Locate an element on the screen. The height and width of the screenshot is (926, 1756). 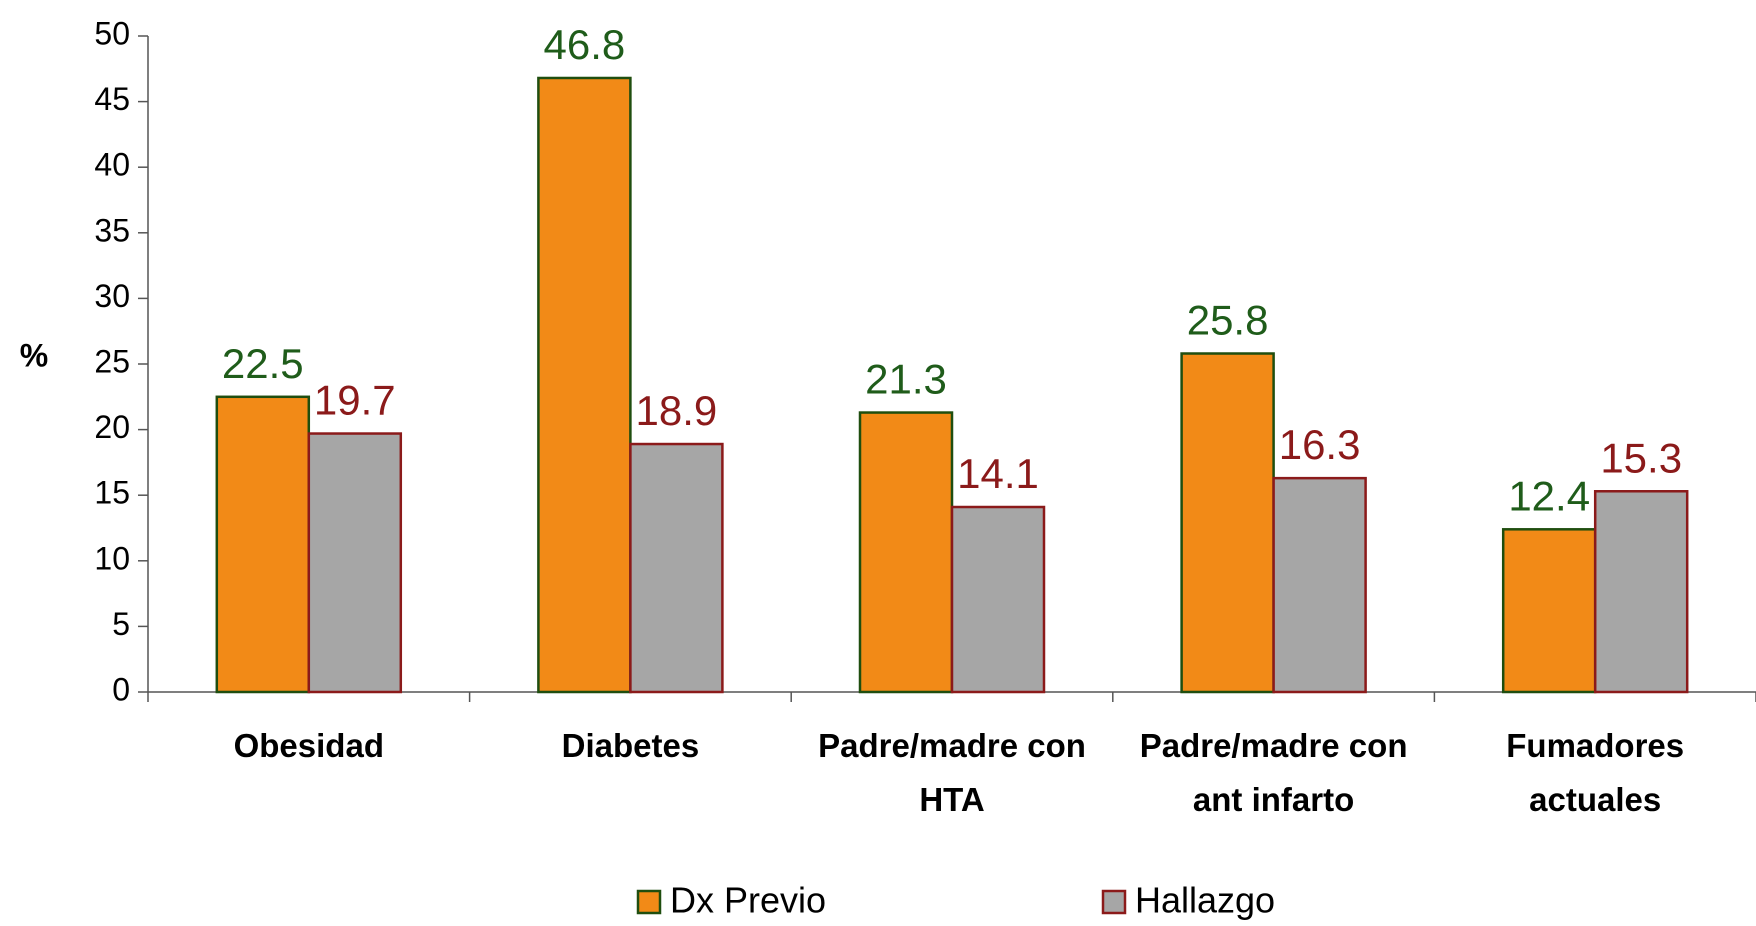
y-tick-label: 20 is located at coordinates (112, 427).